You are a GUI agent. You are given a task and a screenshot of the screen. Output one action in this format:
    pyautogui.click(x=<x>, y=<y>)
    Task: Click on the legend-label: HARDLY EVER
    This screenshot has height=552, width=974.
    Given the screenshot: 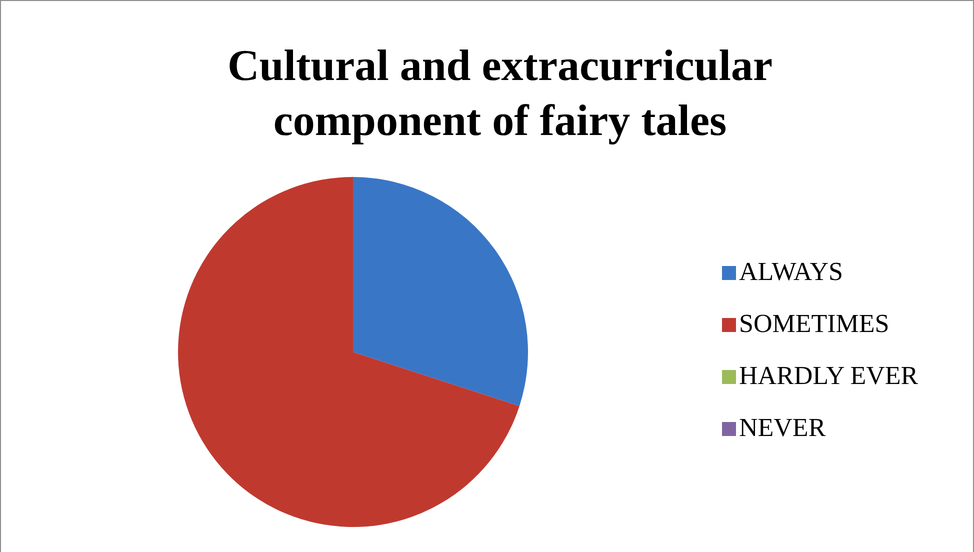 What is the action you would take?
    pyautogui.click(x=829, y=375)
    